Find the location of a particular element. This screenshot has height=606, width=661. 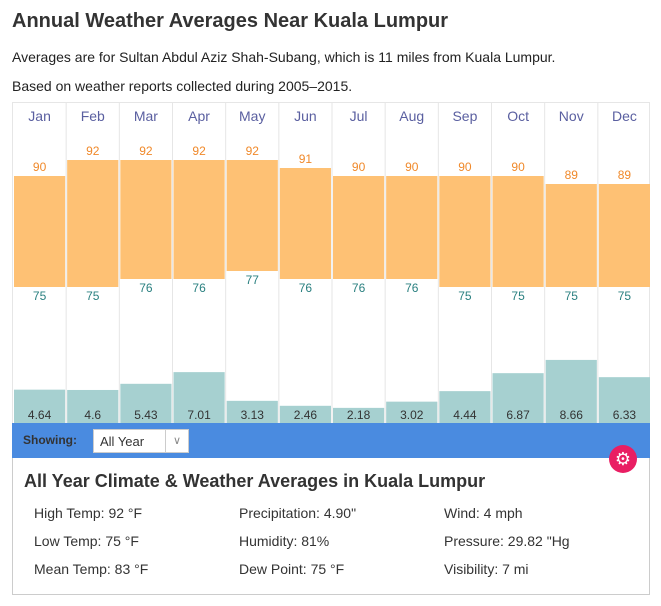

month-label: Jan is located at coordinates (39, 116).